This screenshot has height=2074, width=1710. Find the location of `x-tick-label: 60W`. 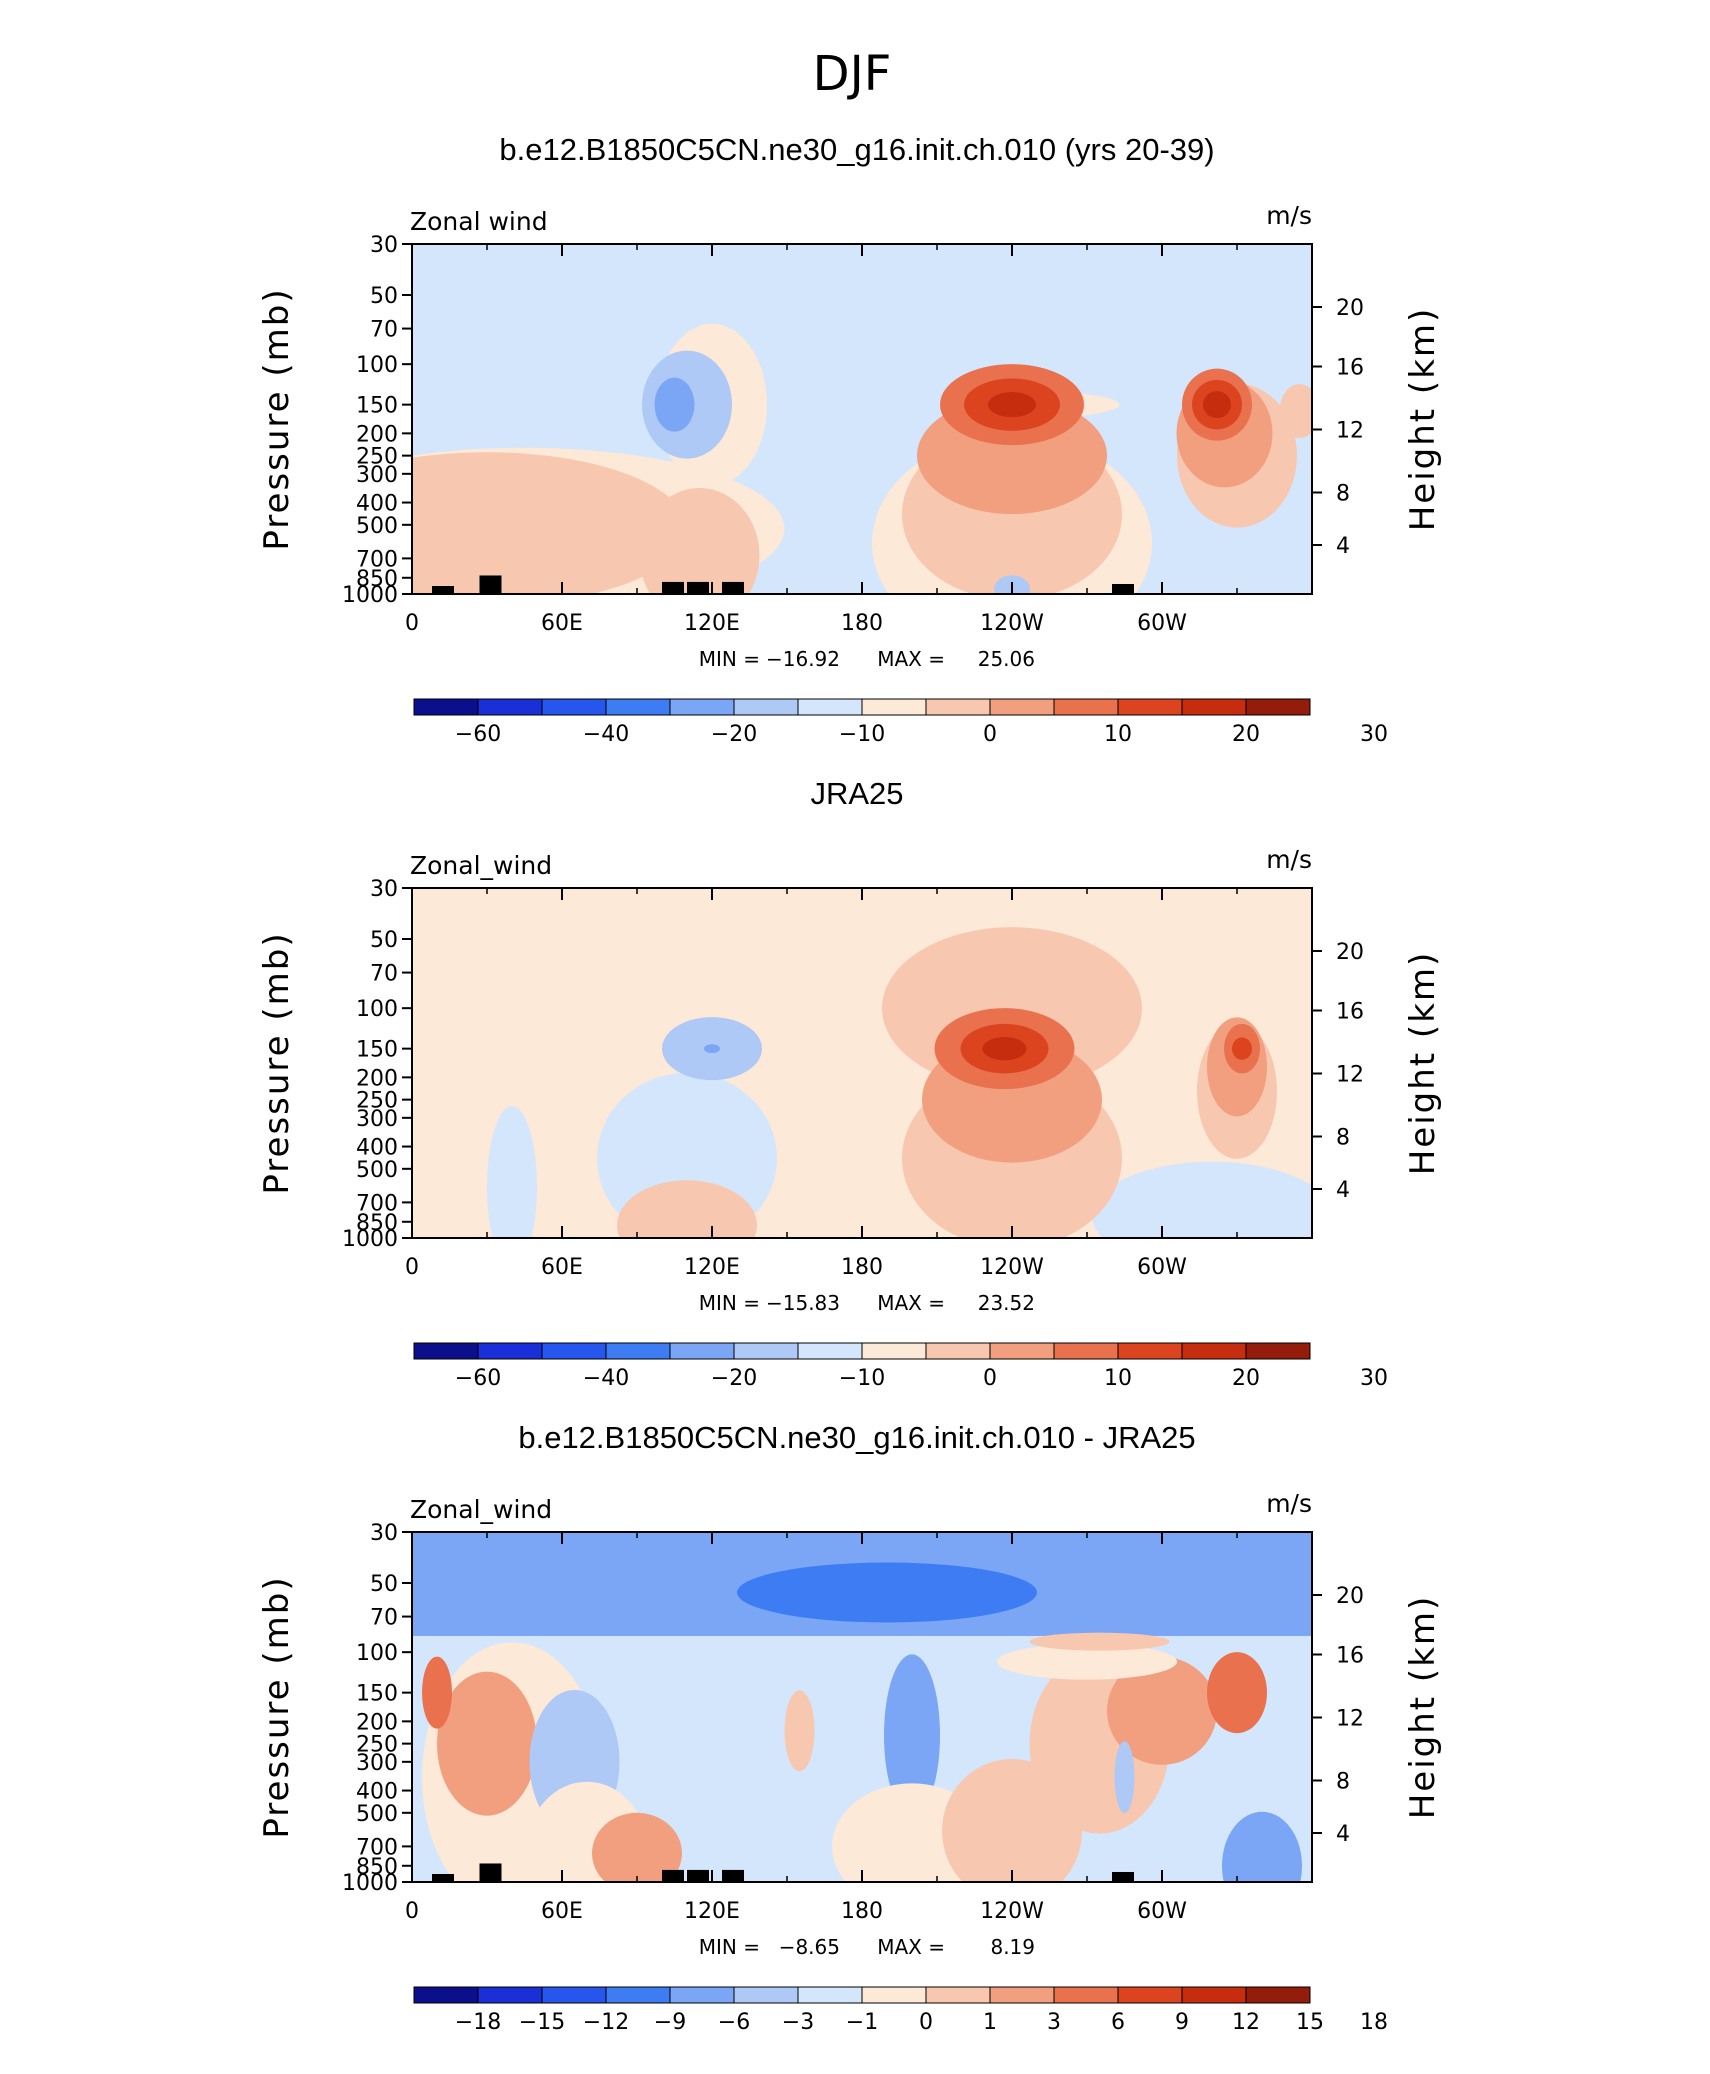

x-tick-label: 60W is located at coordinates (1162, 1911).